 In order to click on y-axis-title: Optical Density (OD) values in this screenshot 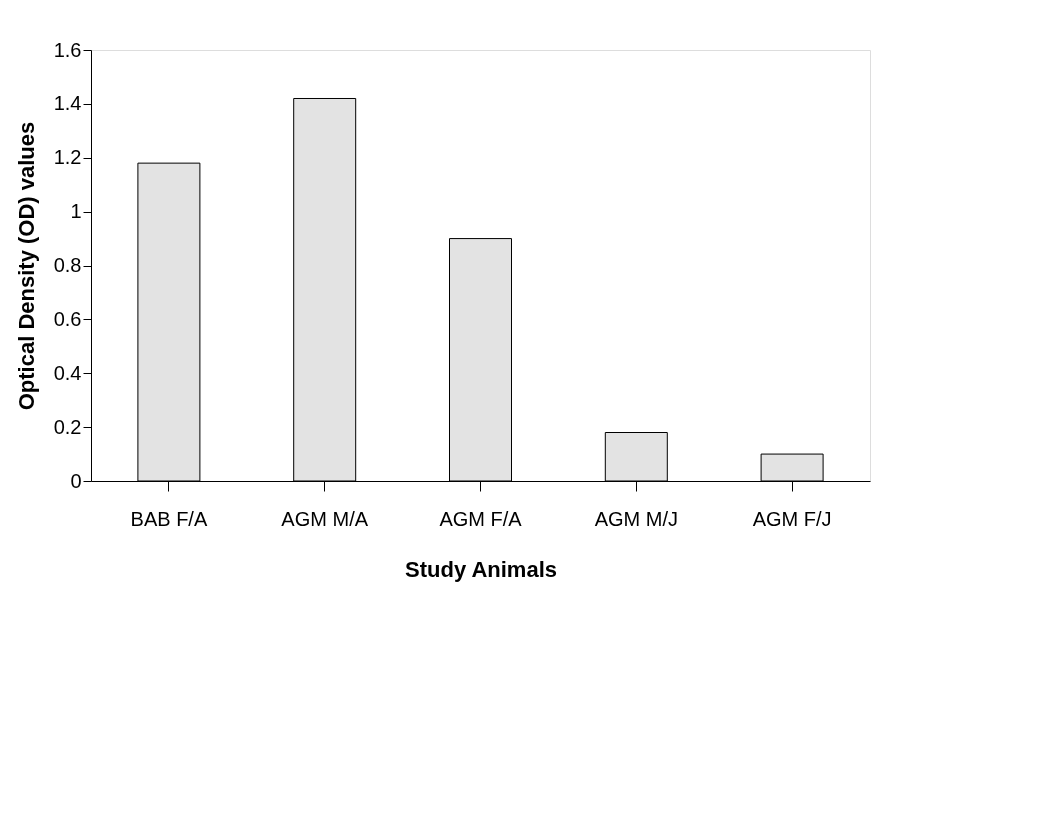, I will do `click(26, 266)`.